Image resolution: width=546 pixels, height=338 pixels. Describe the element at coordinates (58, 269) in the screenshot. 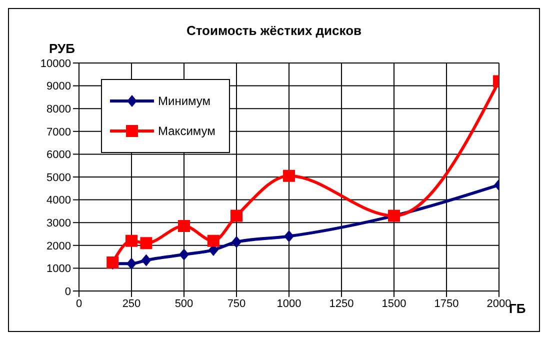

I see `y-tick-label: 1000` at that location.